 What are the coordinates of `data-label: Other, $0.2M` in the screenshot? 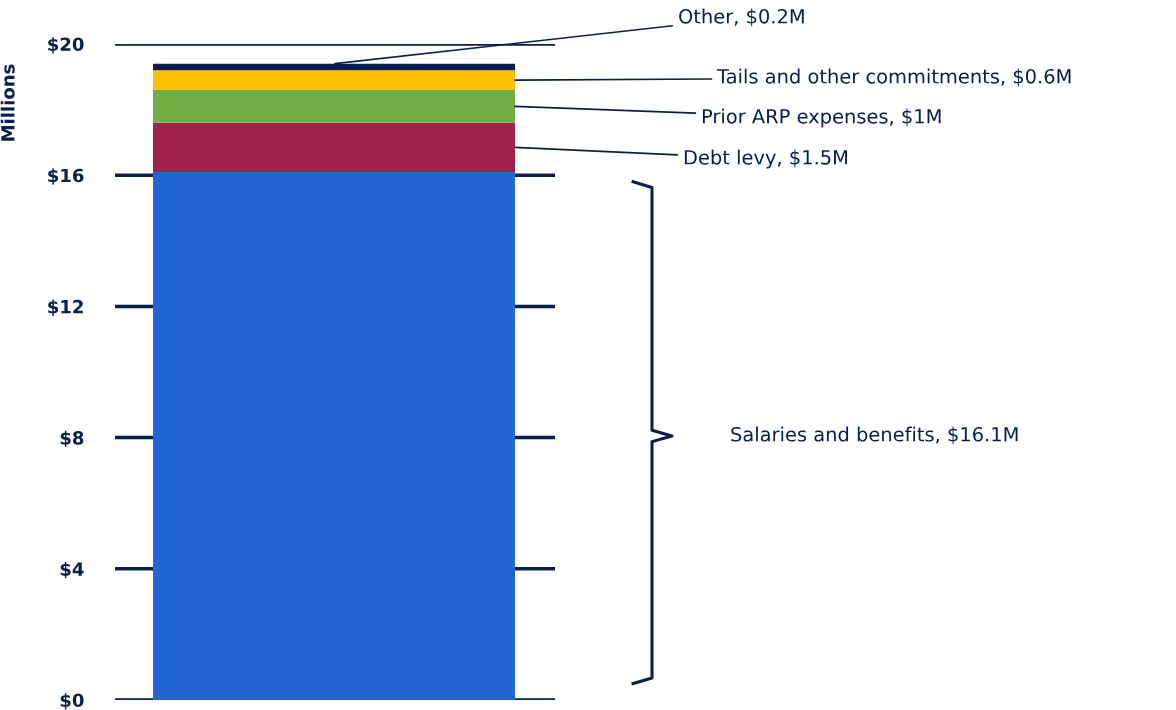 It's located at (741, 17).